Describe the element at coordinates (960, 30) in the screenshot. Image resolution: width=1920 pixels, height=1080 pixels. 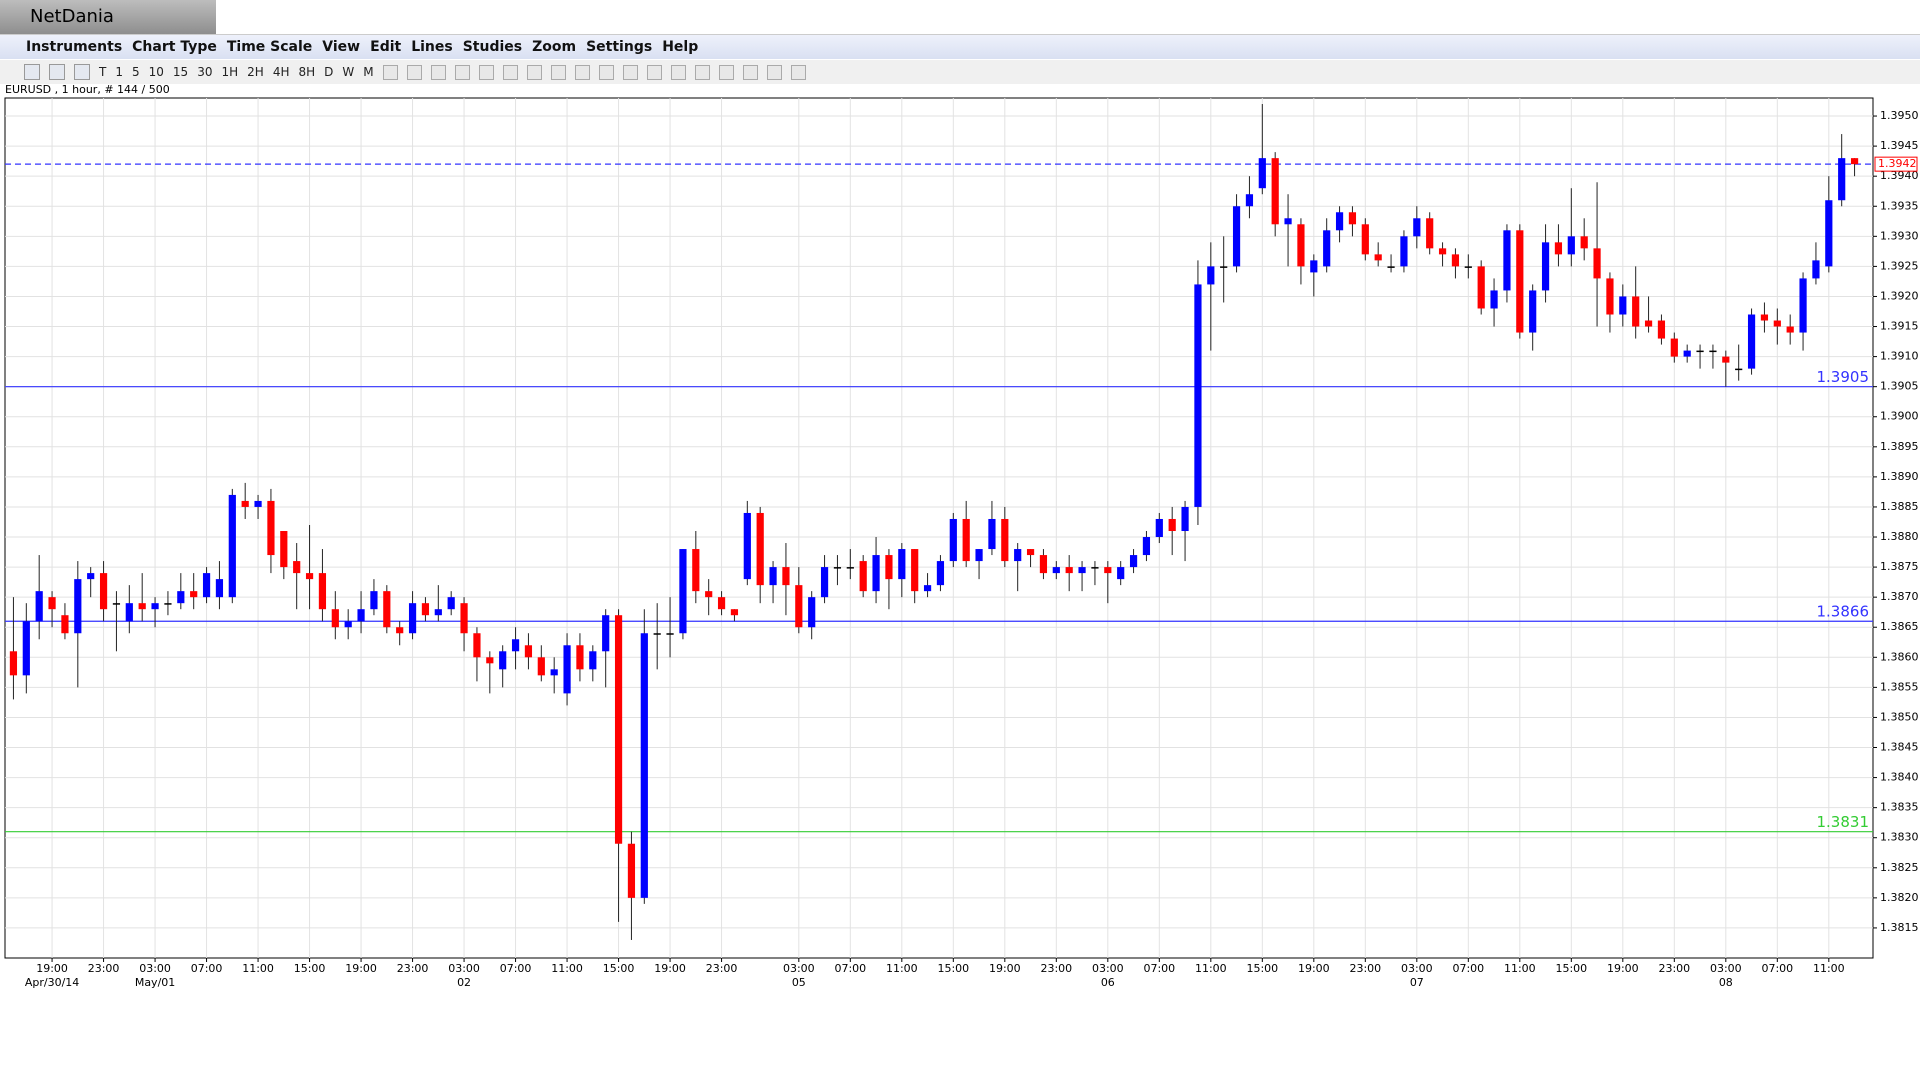
I see `title-bar: NetDania FinanceChart` at that location.